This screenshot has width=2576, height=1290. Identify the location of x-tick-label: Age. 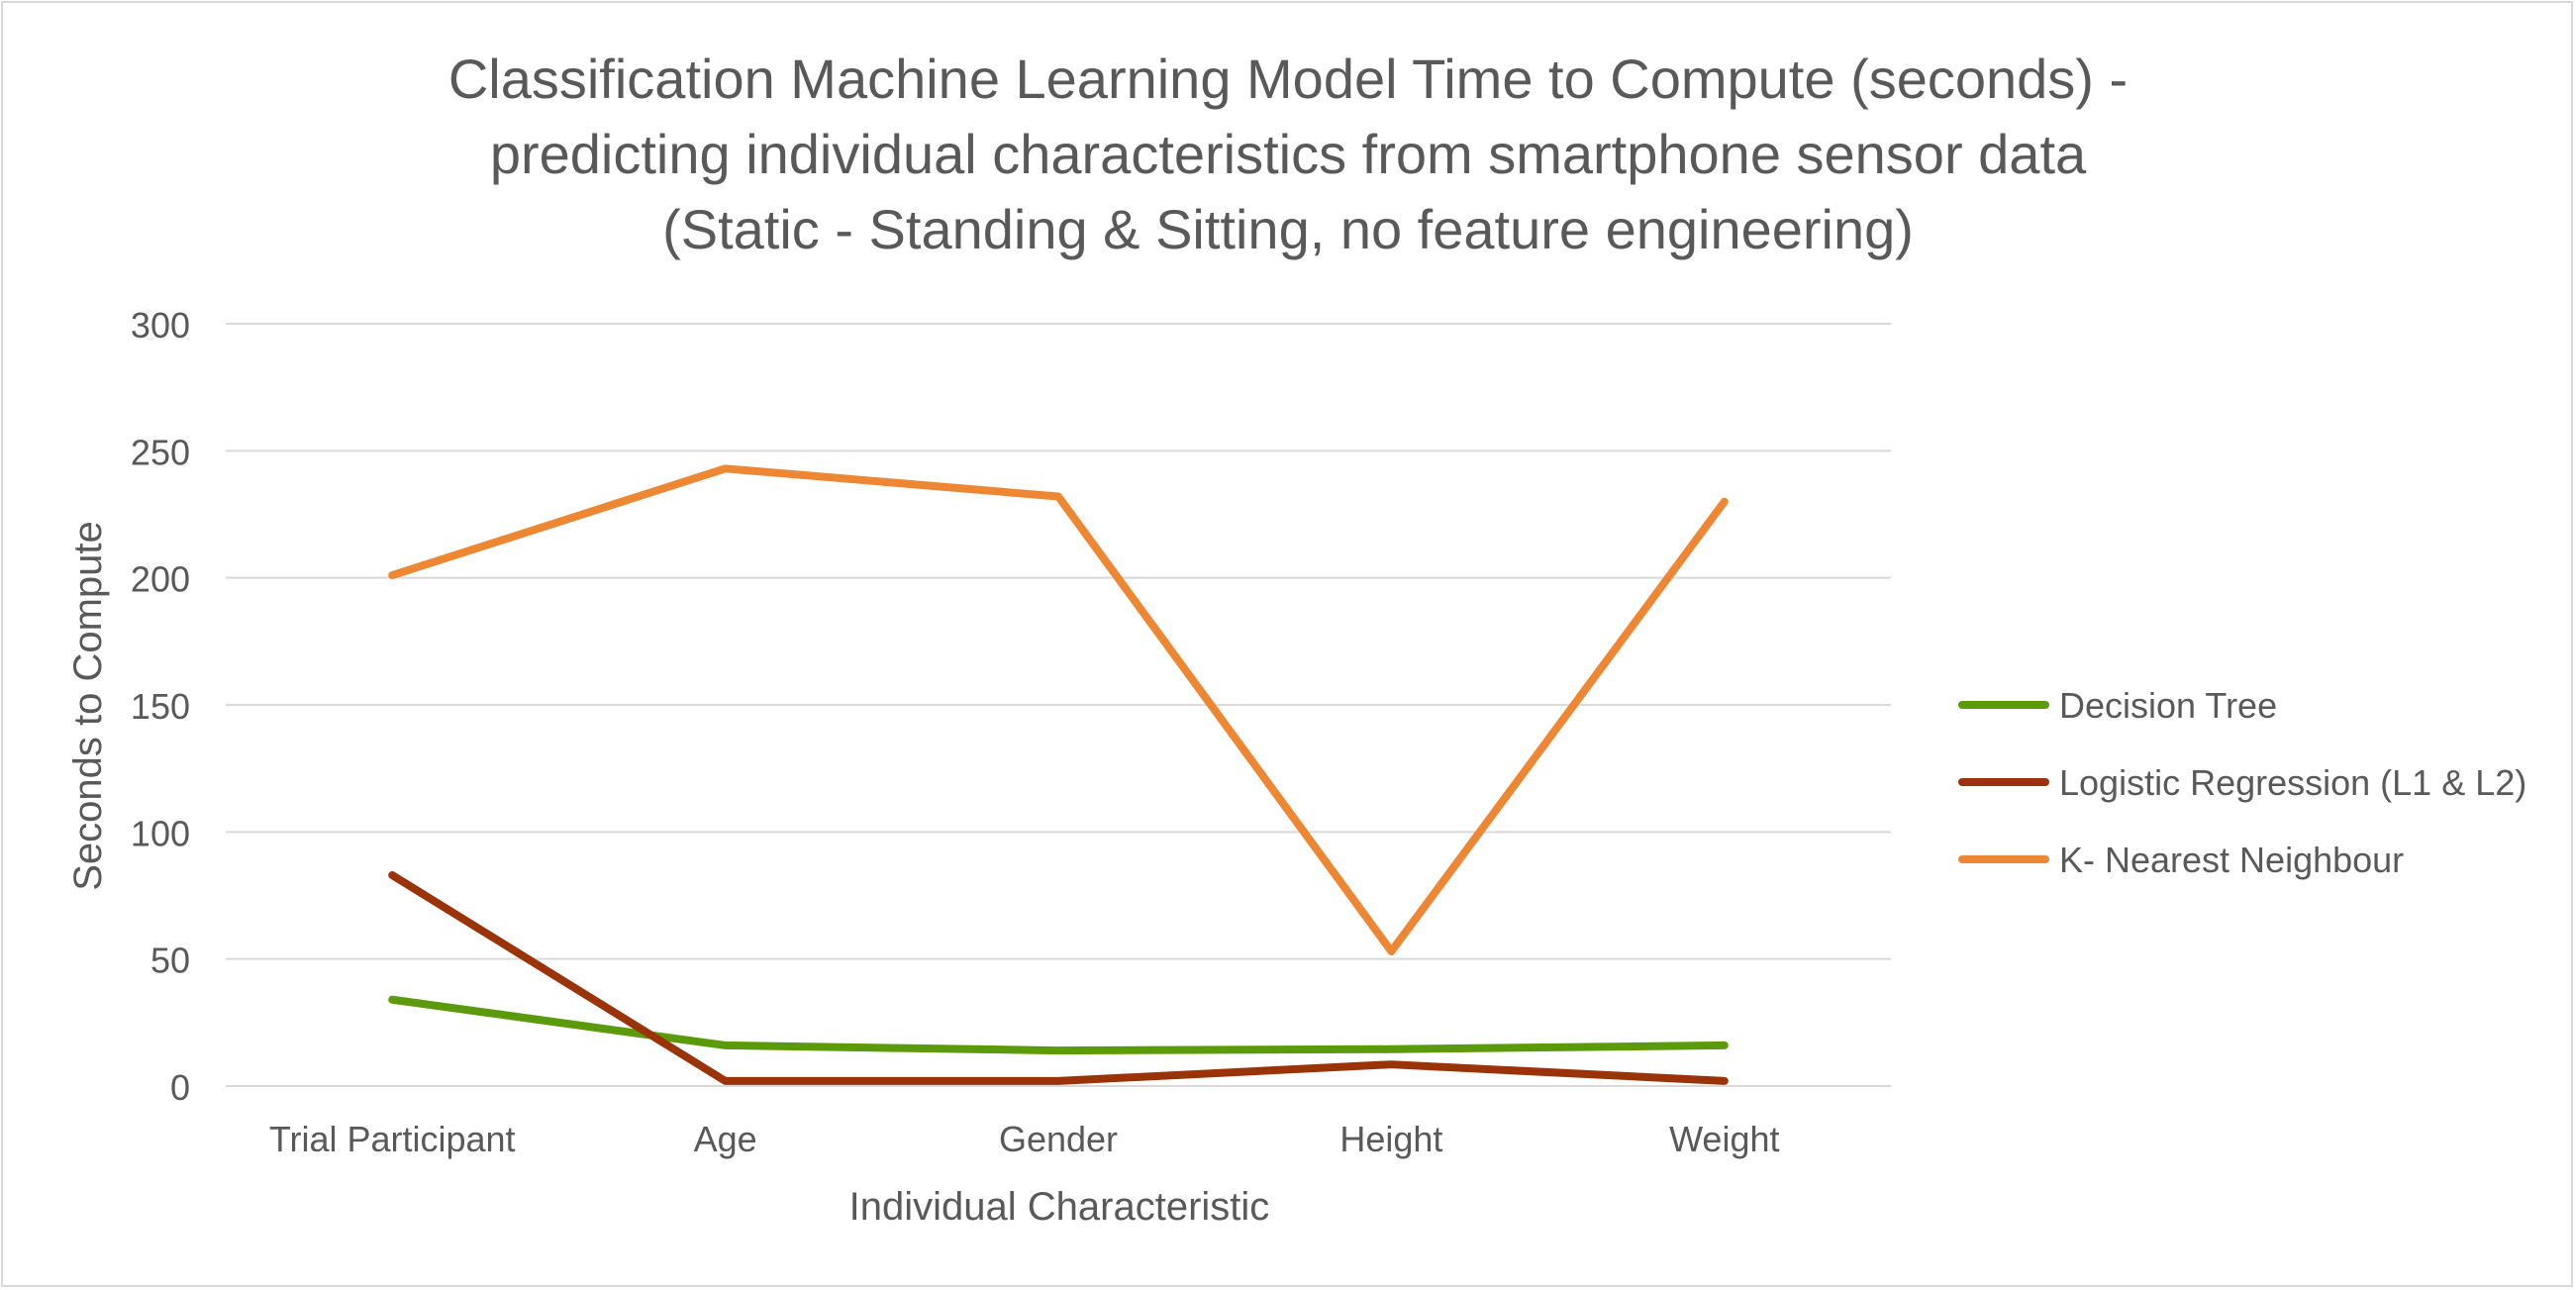
(726, 1139).